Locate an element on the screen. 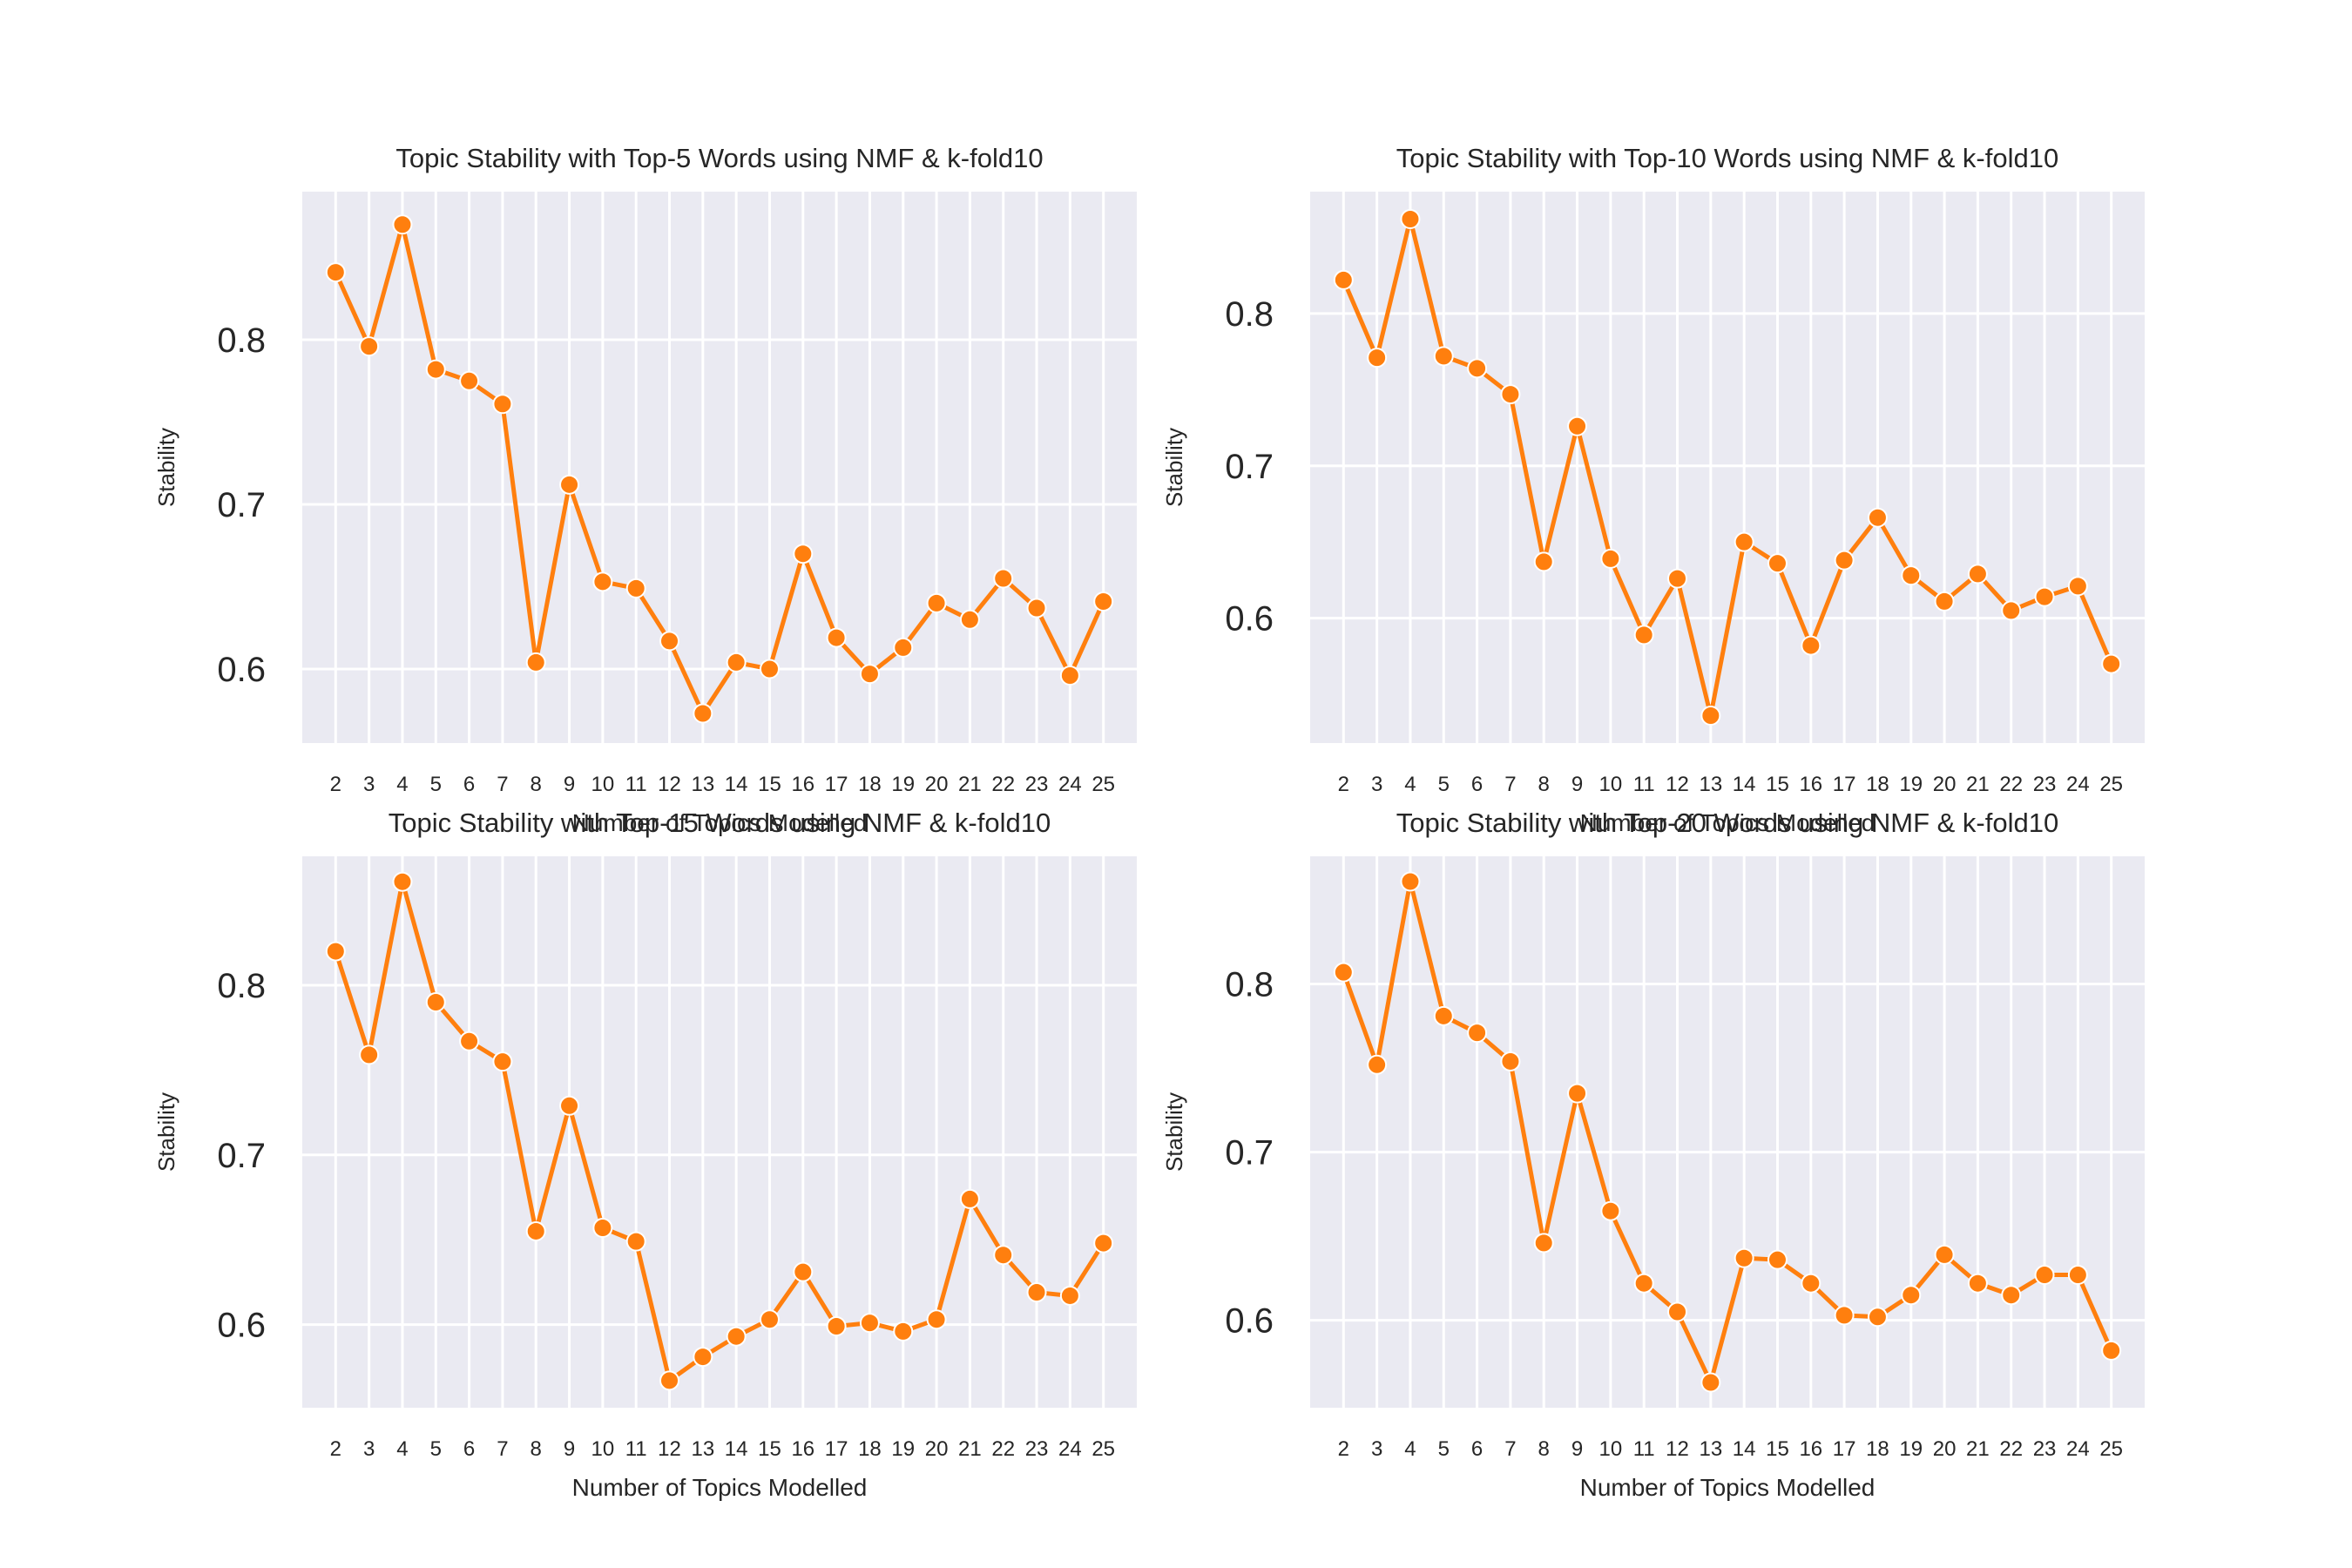  chart-4-xtick-label: 6 is located at coordinates (1477, 1449).